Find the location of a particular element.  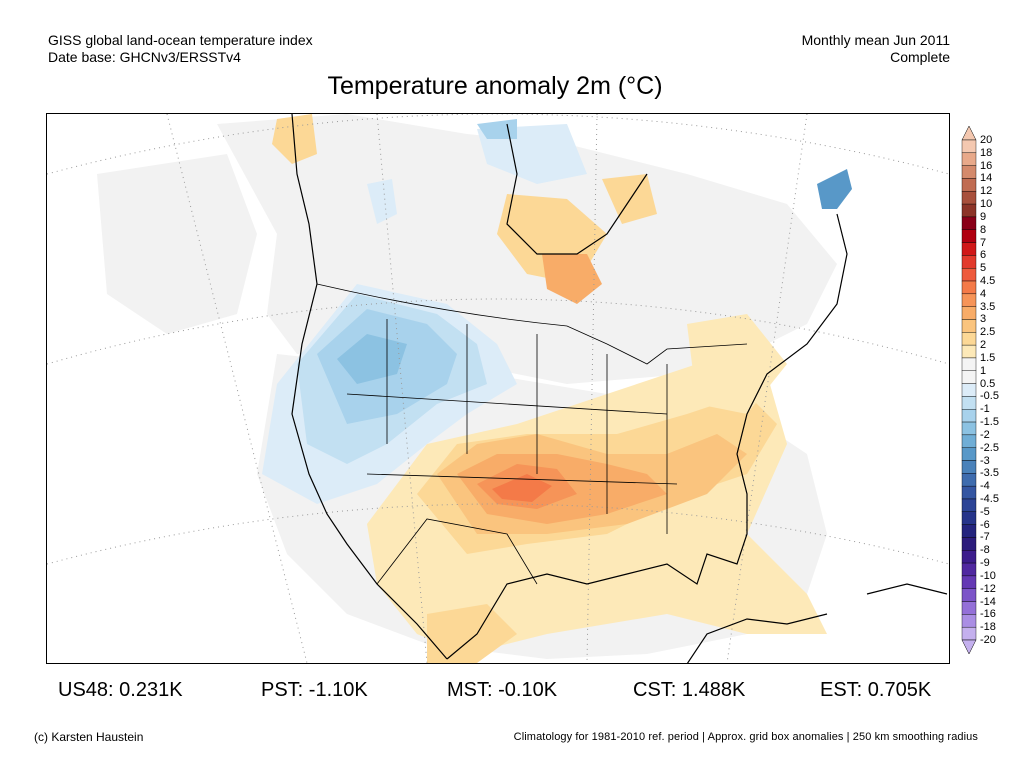

legend-tick-label: 3 is located at coordinates (983, 319).